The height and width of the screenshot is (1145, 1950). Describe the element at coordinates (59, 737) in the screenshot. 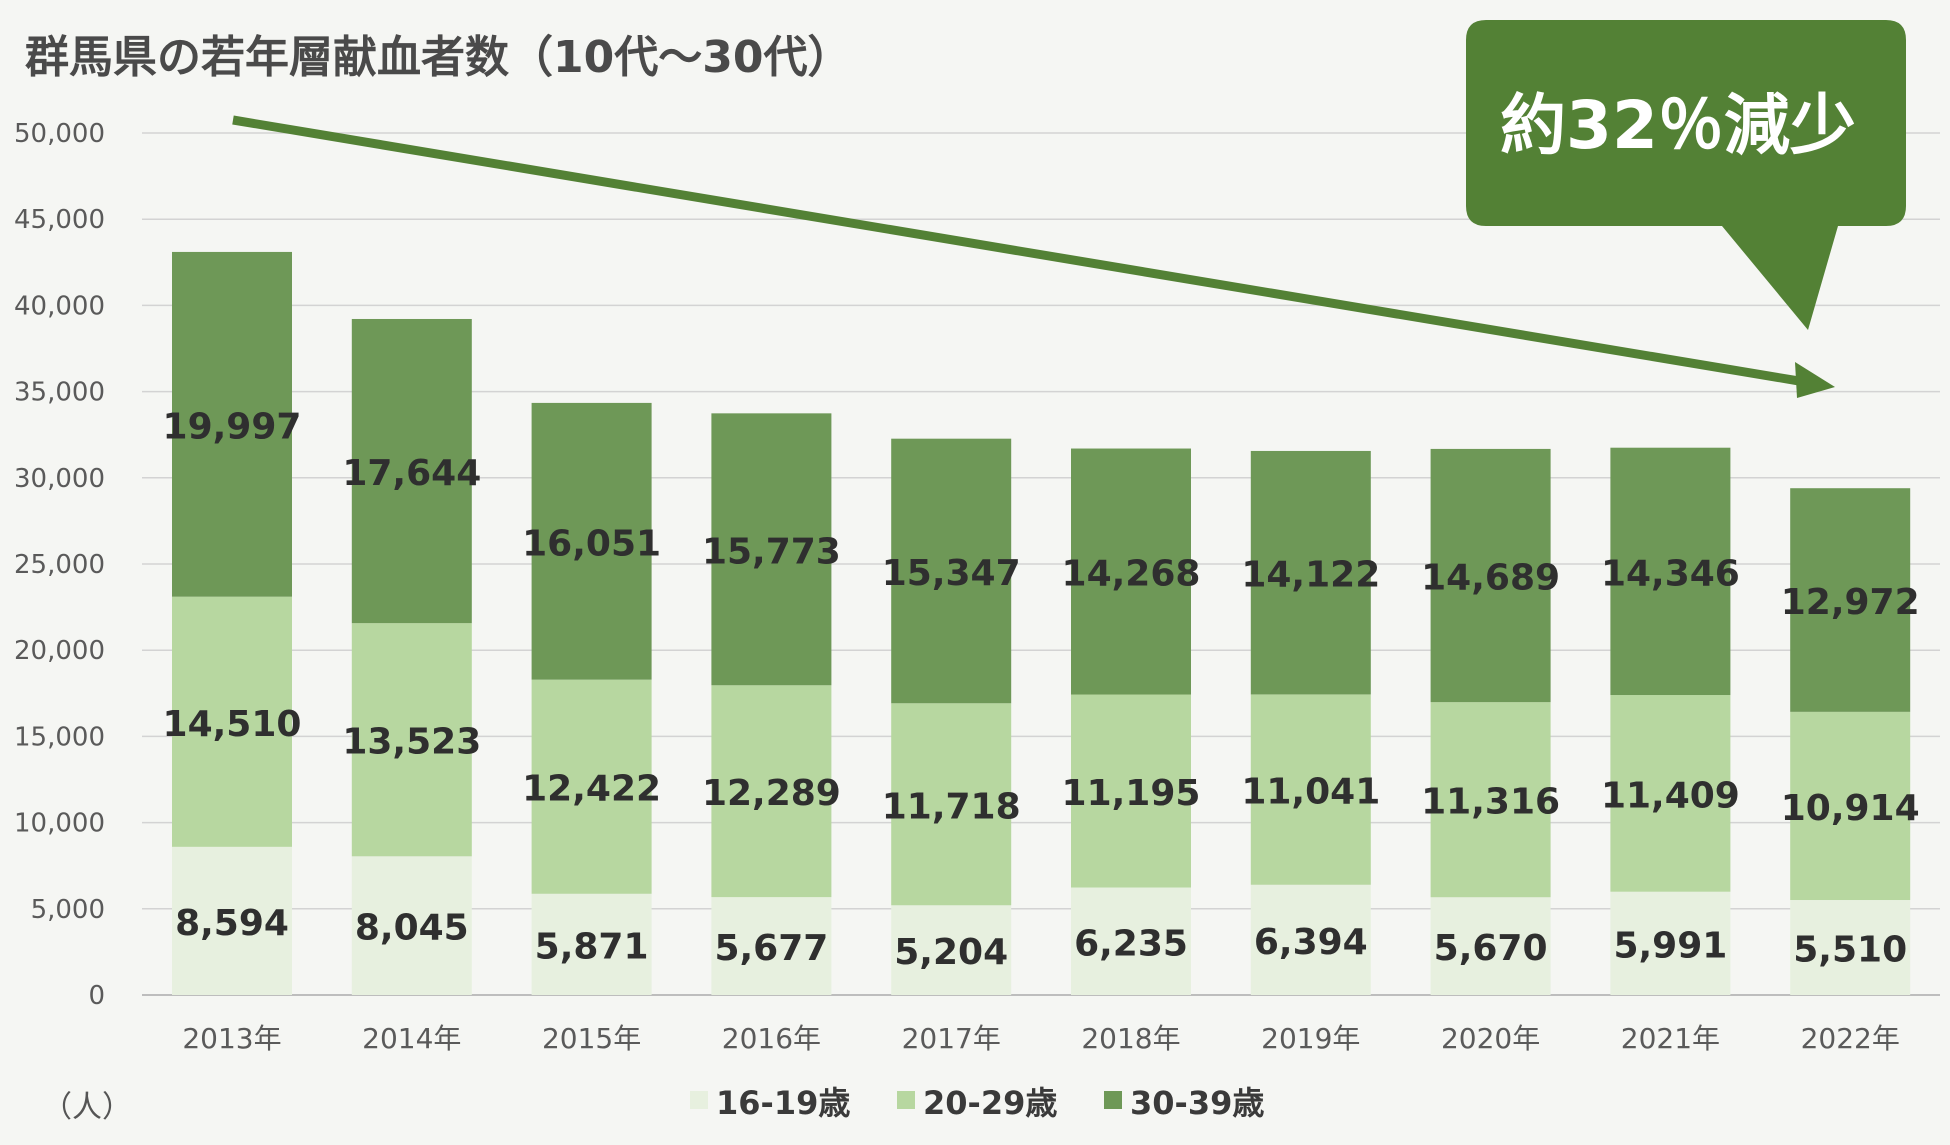

I see `y-tick-label: 15,000` at that location.